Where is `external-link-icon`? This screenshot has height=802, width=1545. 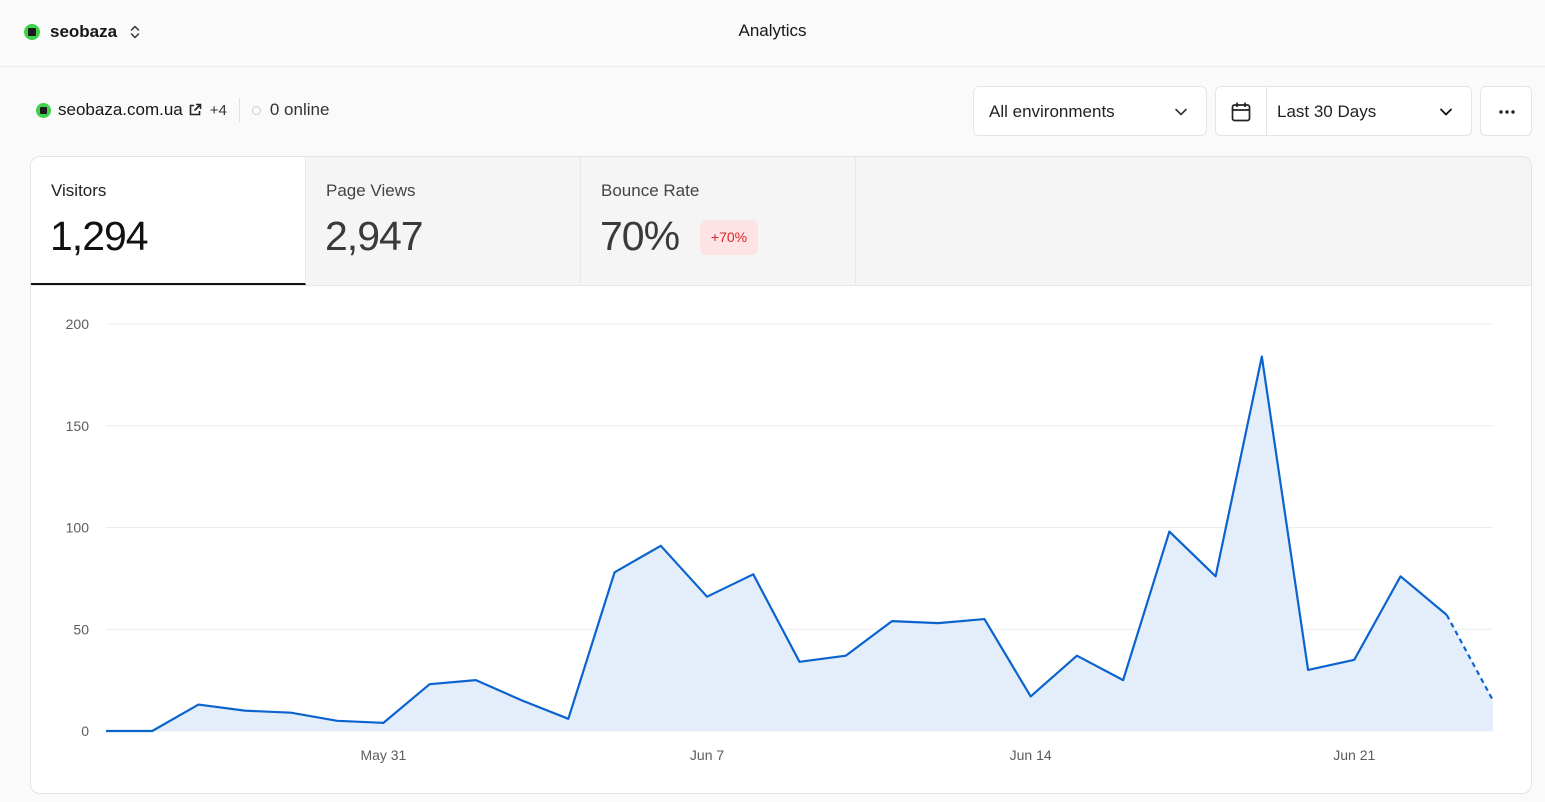
external-link-icon is located at coordinates (195, 110).